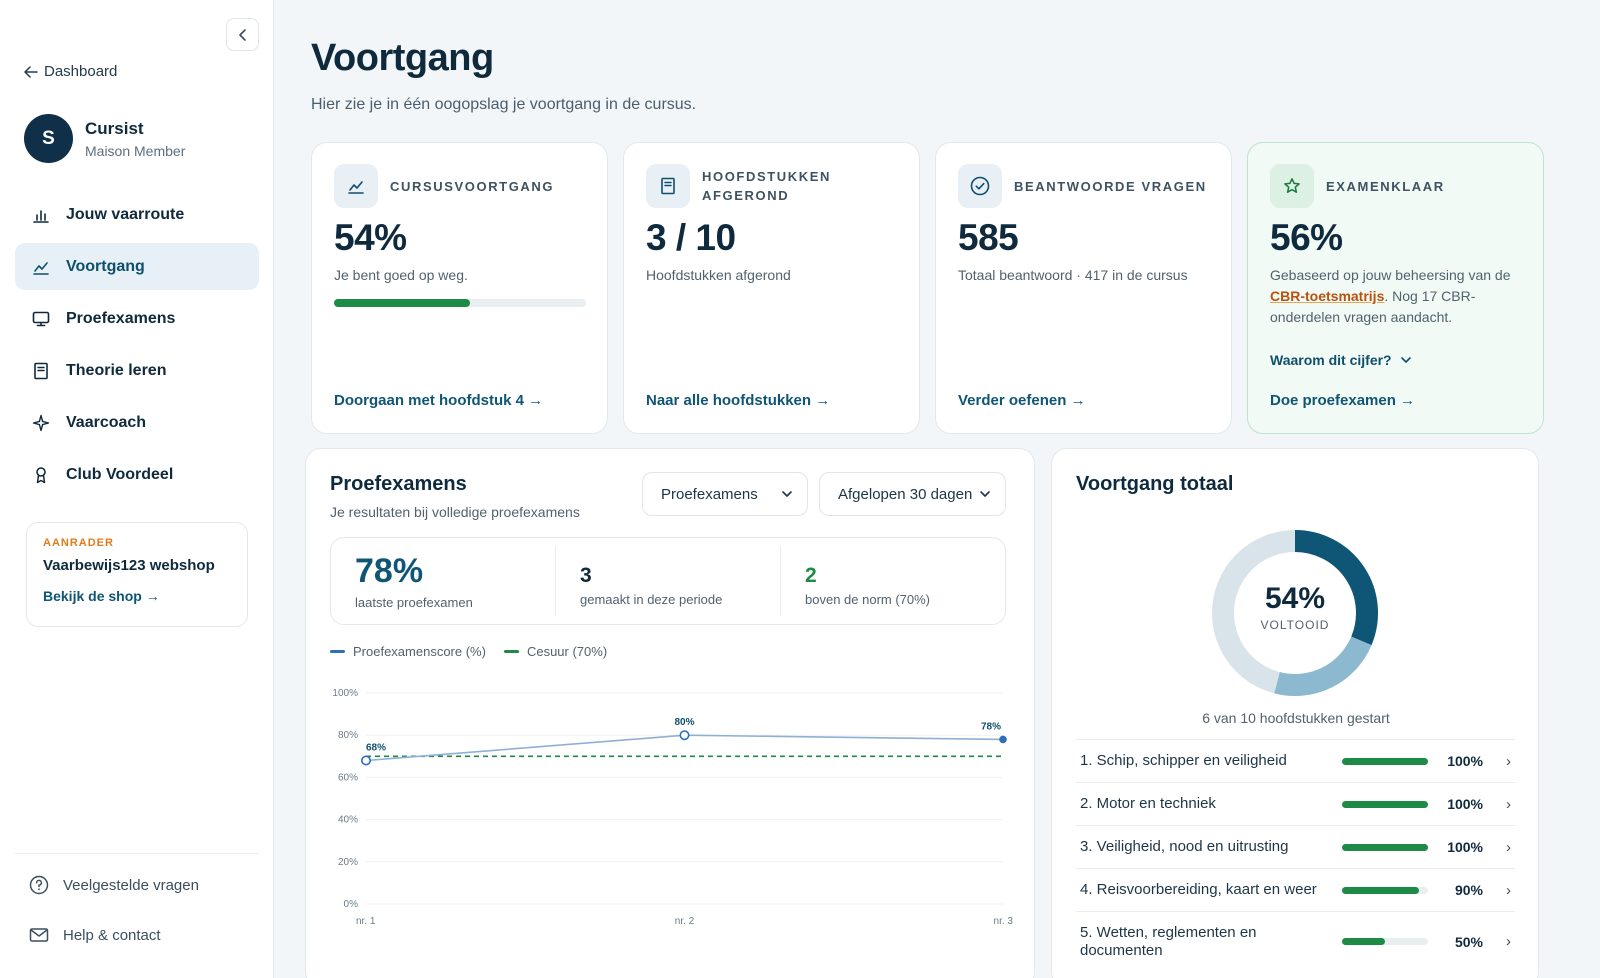  What do you see at coordinates (1295, 846) in the screenshot?
I see `chapter-row: 3. Veiligheid, nood en uitrusting 100% ›` at bounding box center [1295, 846].